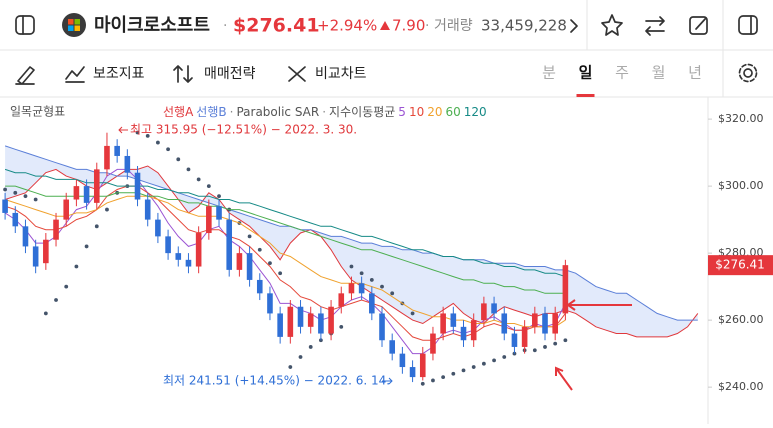  Describe the element at coordinates (549, 73) in the screenshot. I see `period-tab: 분` at that location.